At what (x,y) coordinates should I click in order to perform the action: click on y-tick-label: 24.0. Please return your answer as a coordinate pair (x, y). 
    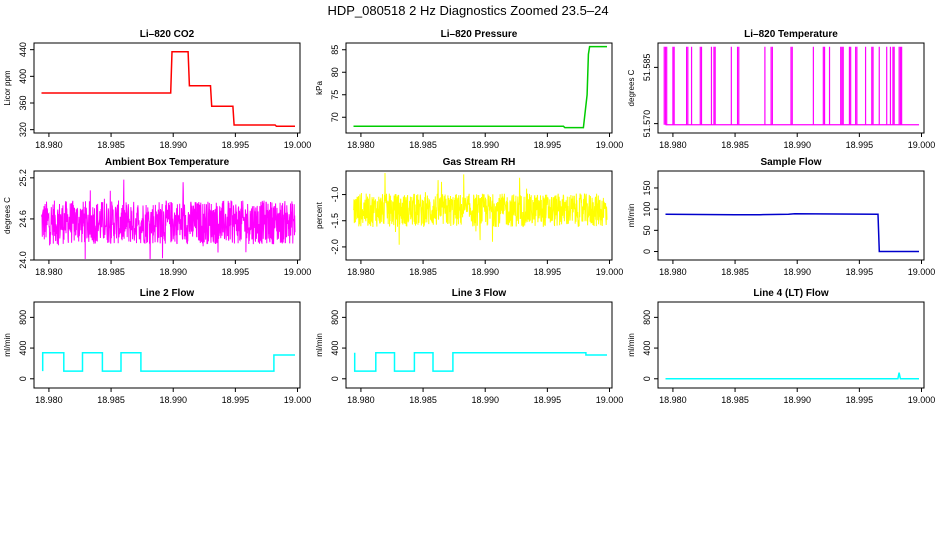
    Looking at the image, I should click on (23, 260).